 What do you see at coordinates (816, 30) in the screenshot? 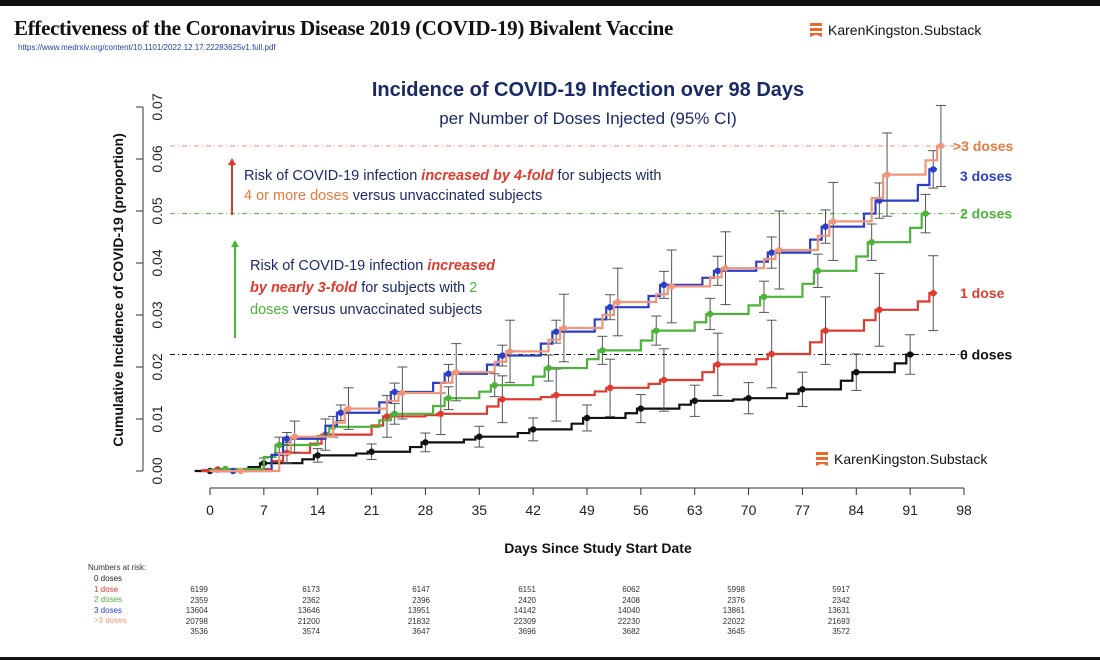
I see `bookmark-icon` at bounding box center [816, 30].